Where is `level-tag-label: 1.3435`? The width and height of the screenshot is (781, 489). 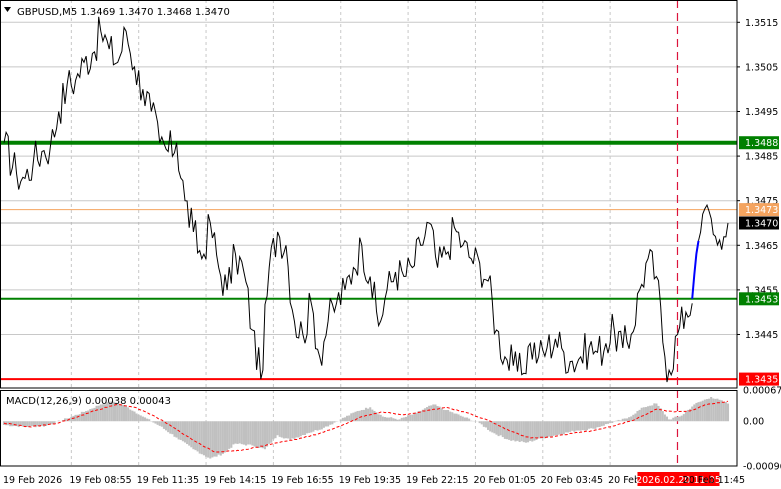
level-tag-label: 1.3435 is located at coordinates (761, 380).